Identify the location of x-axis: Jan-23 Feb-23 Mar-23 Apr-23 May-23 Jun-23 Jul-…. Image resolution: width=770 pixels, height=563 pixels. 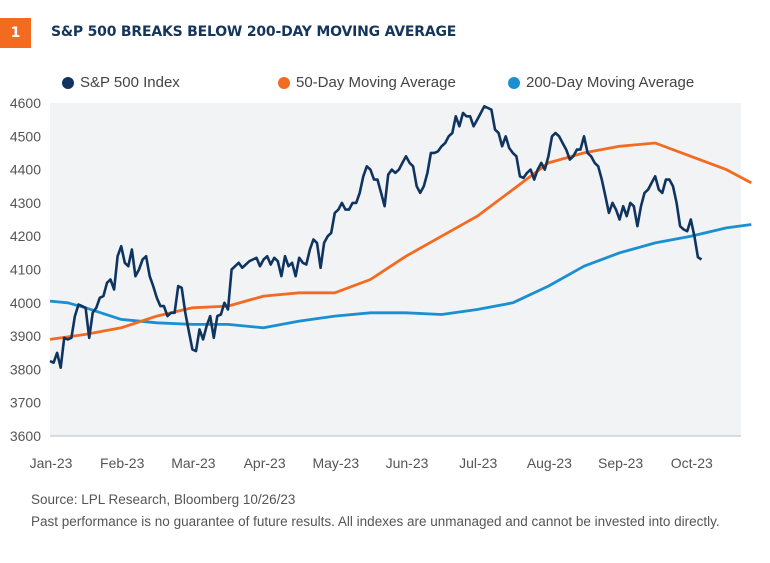
(371, 463).